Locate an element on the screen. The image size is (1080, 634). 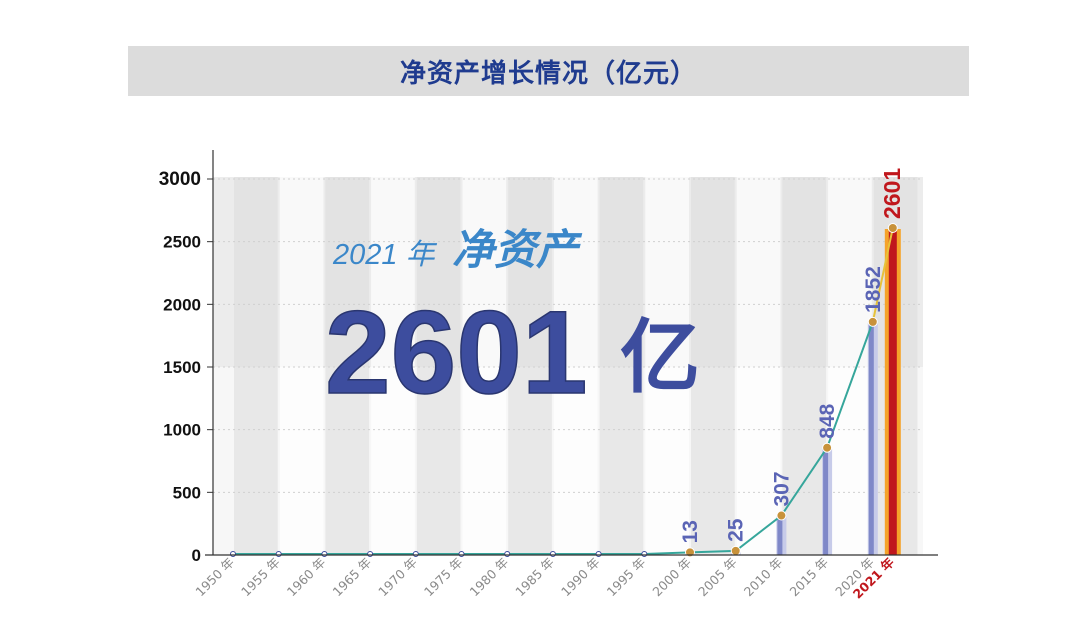
data-labels: 13 25 307 848 1852 2601 is located at coordinates (792, 356).